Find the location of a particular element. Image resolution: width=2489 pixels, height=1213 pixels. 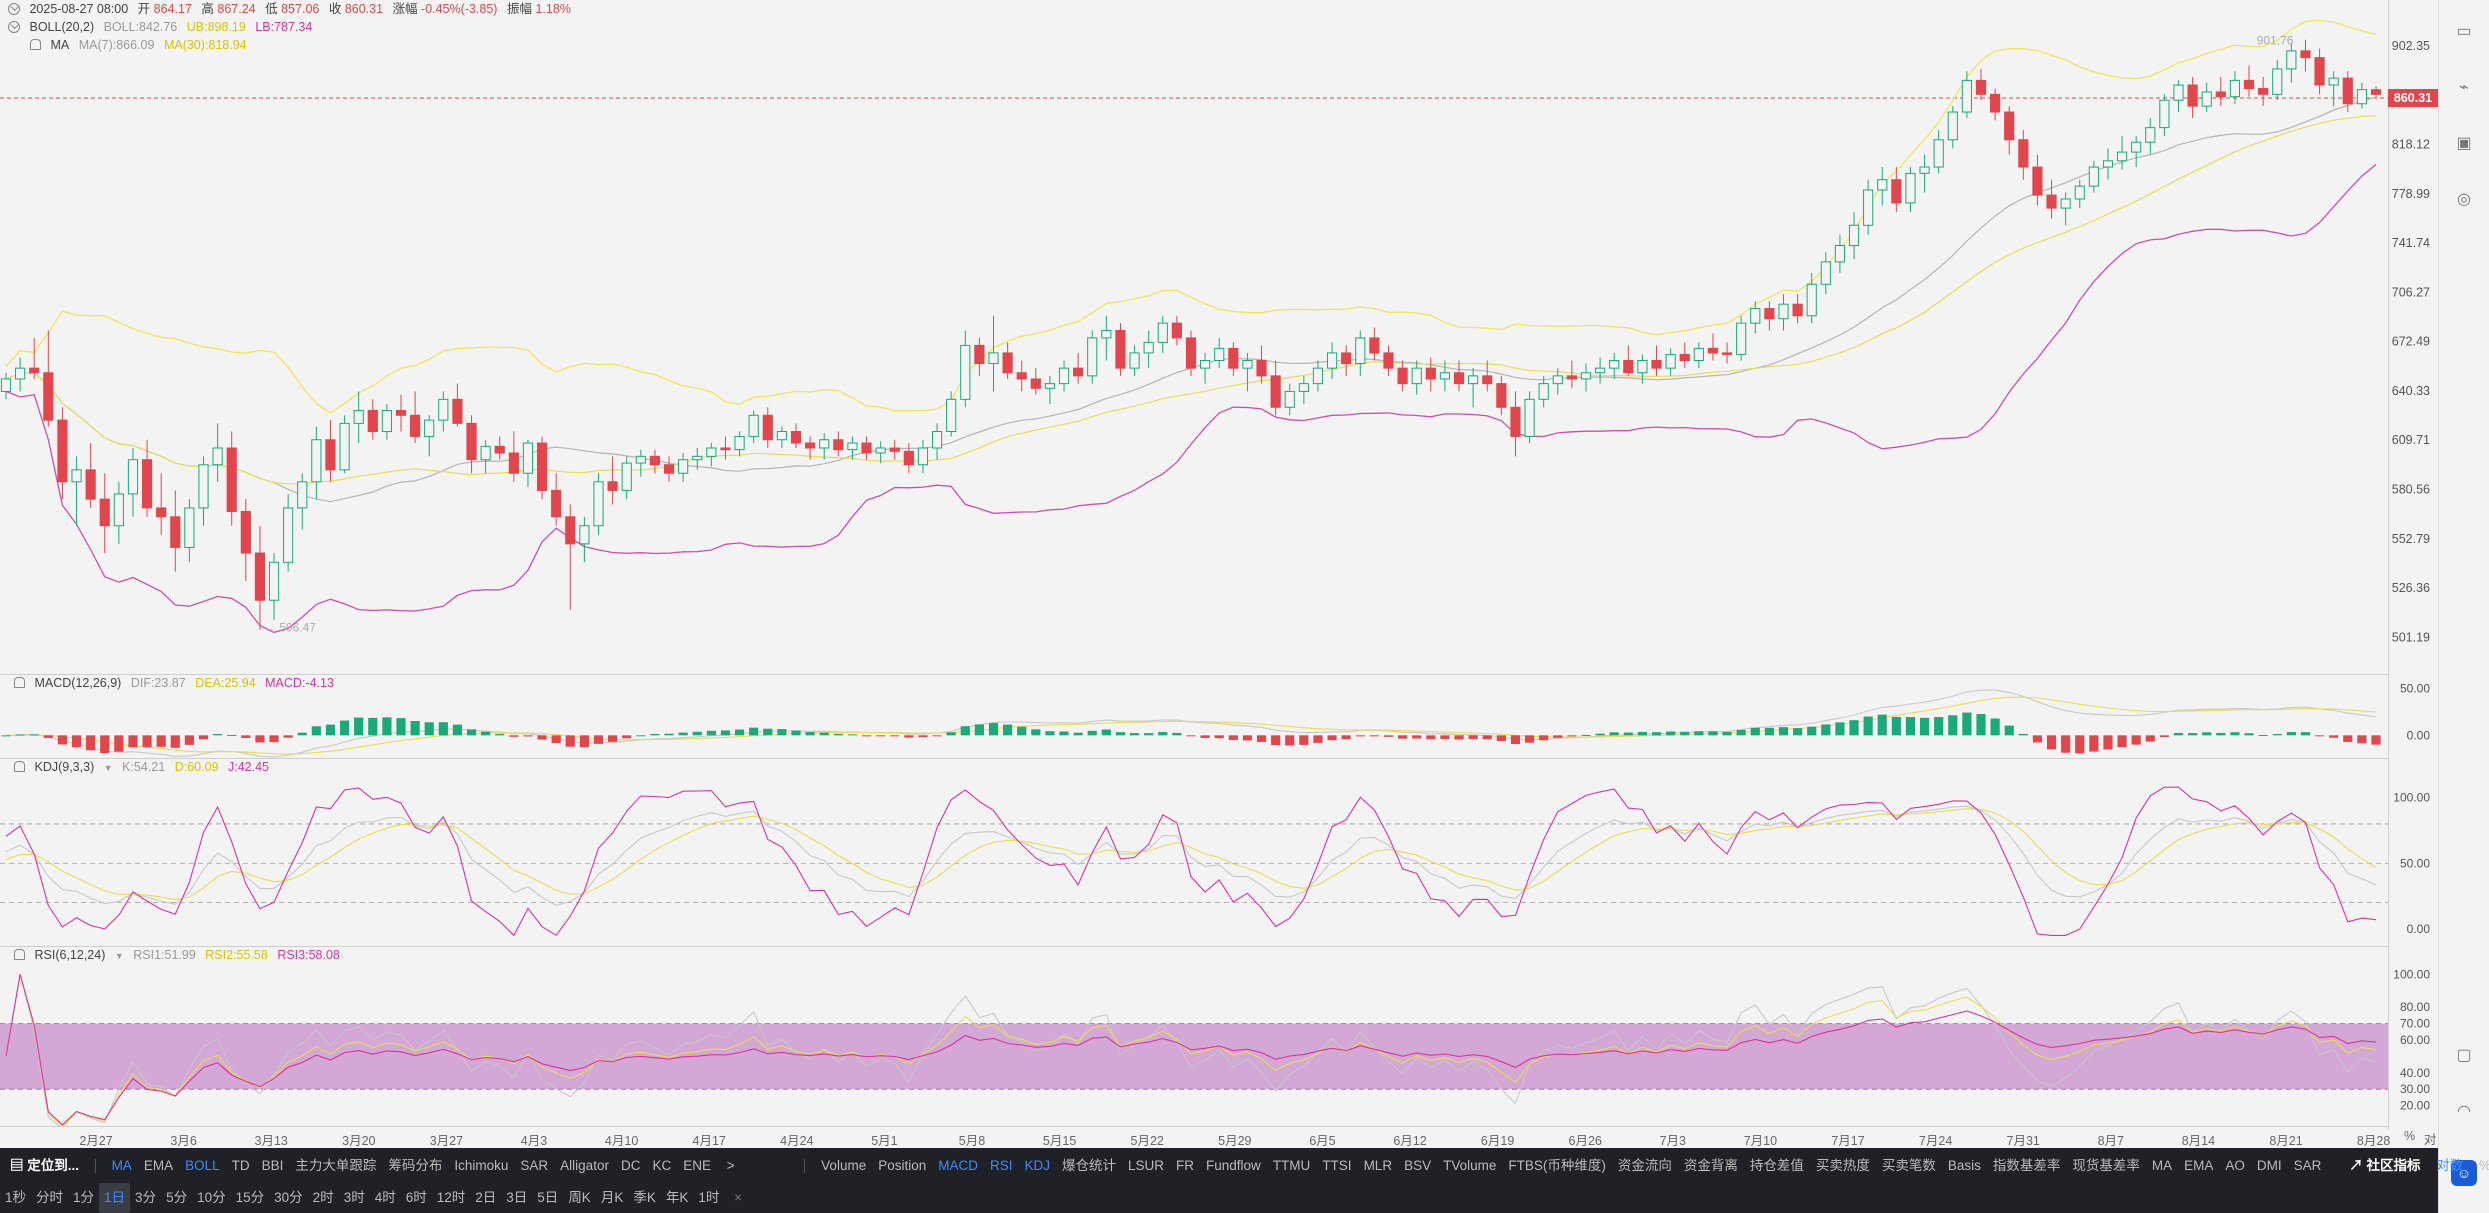

timeframe-20: 年K is located at coordinates (677, 1197).